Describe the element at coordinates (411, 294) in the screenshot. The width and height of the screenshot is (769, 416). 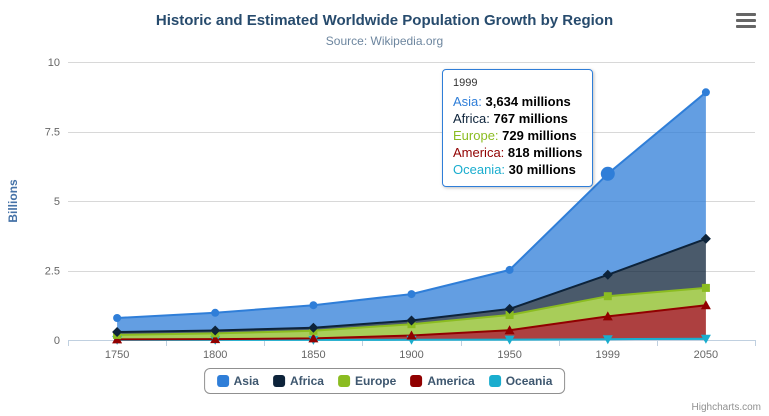
I see `point-asia-1900` at that location.